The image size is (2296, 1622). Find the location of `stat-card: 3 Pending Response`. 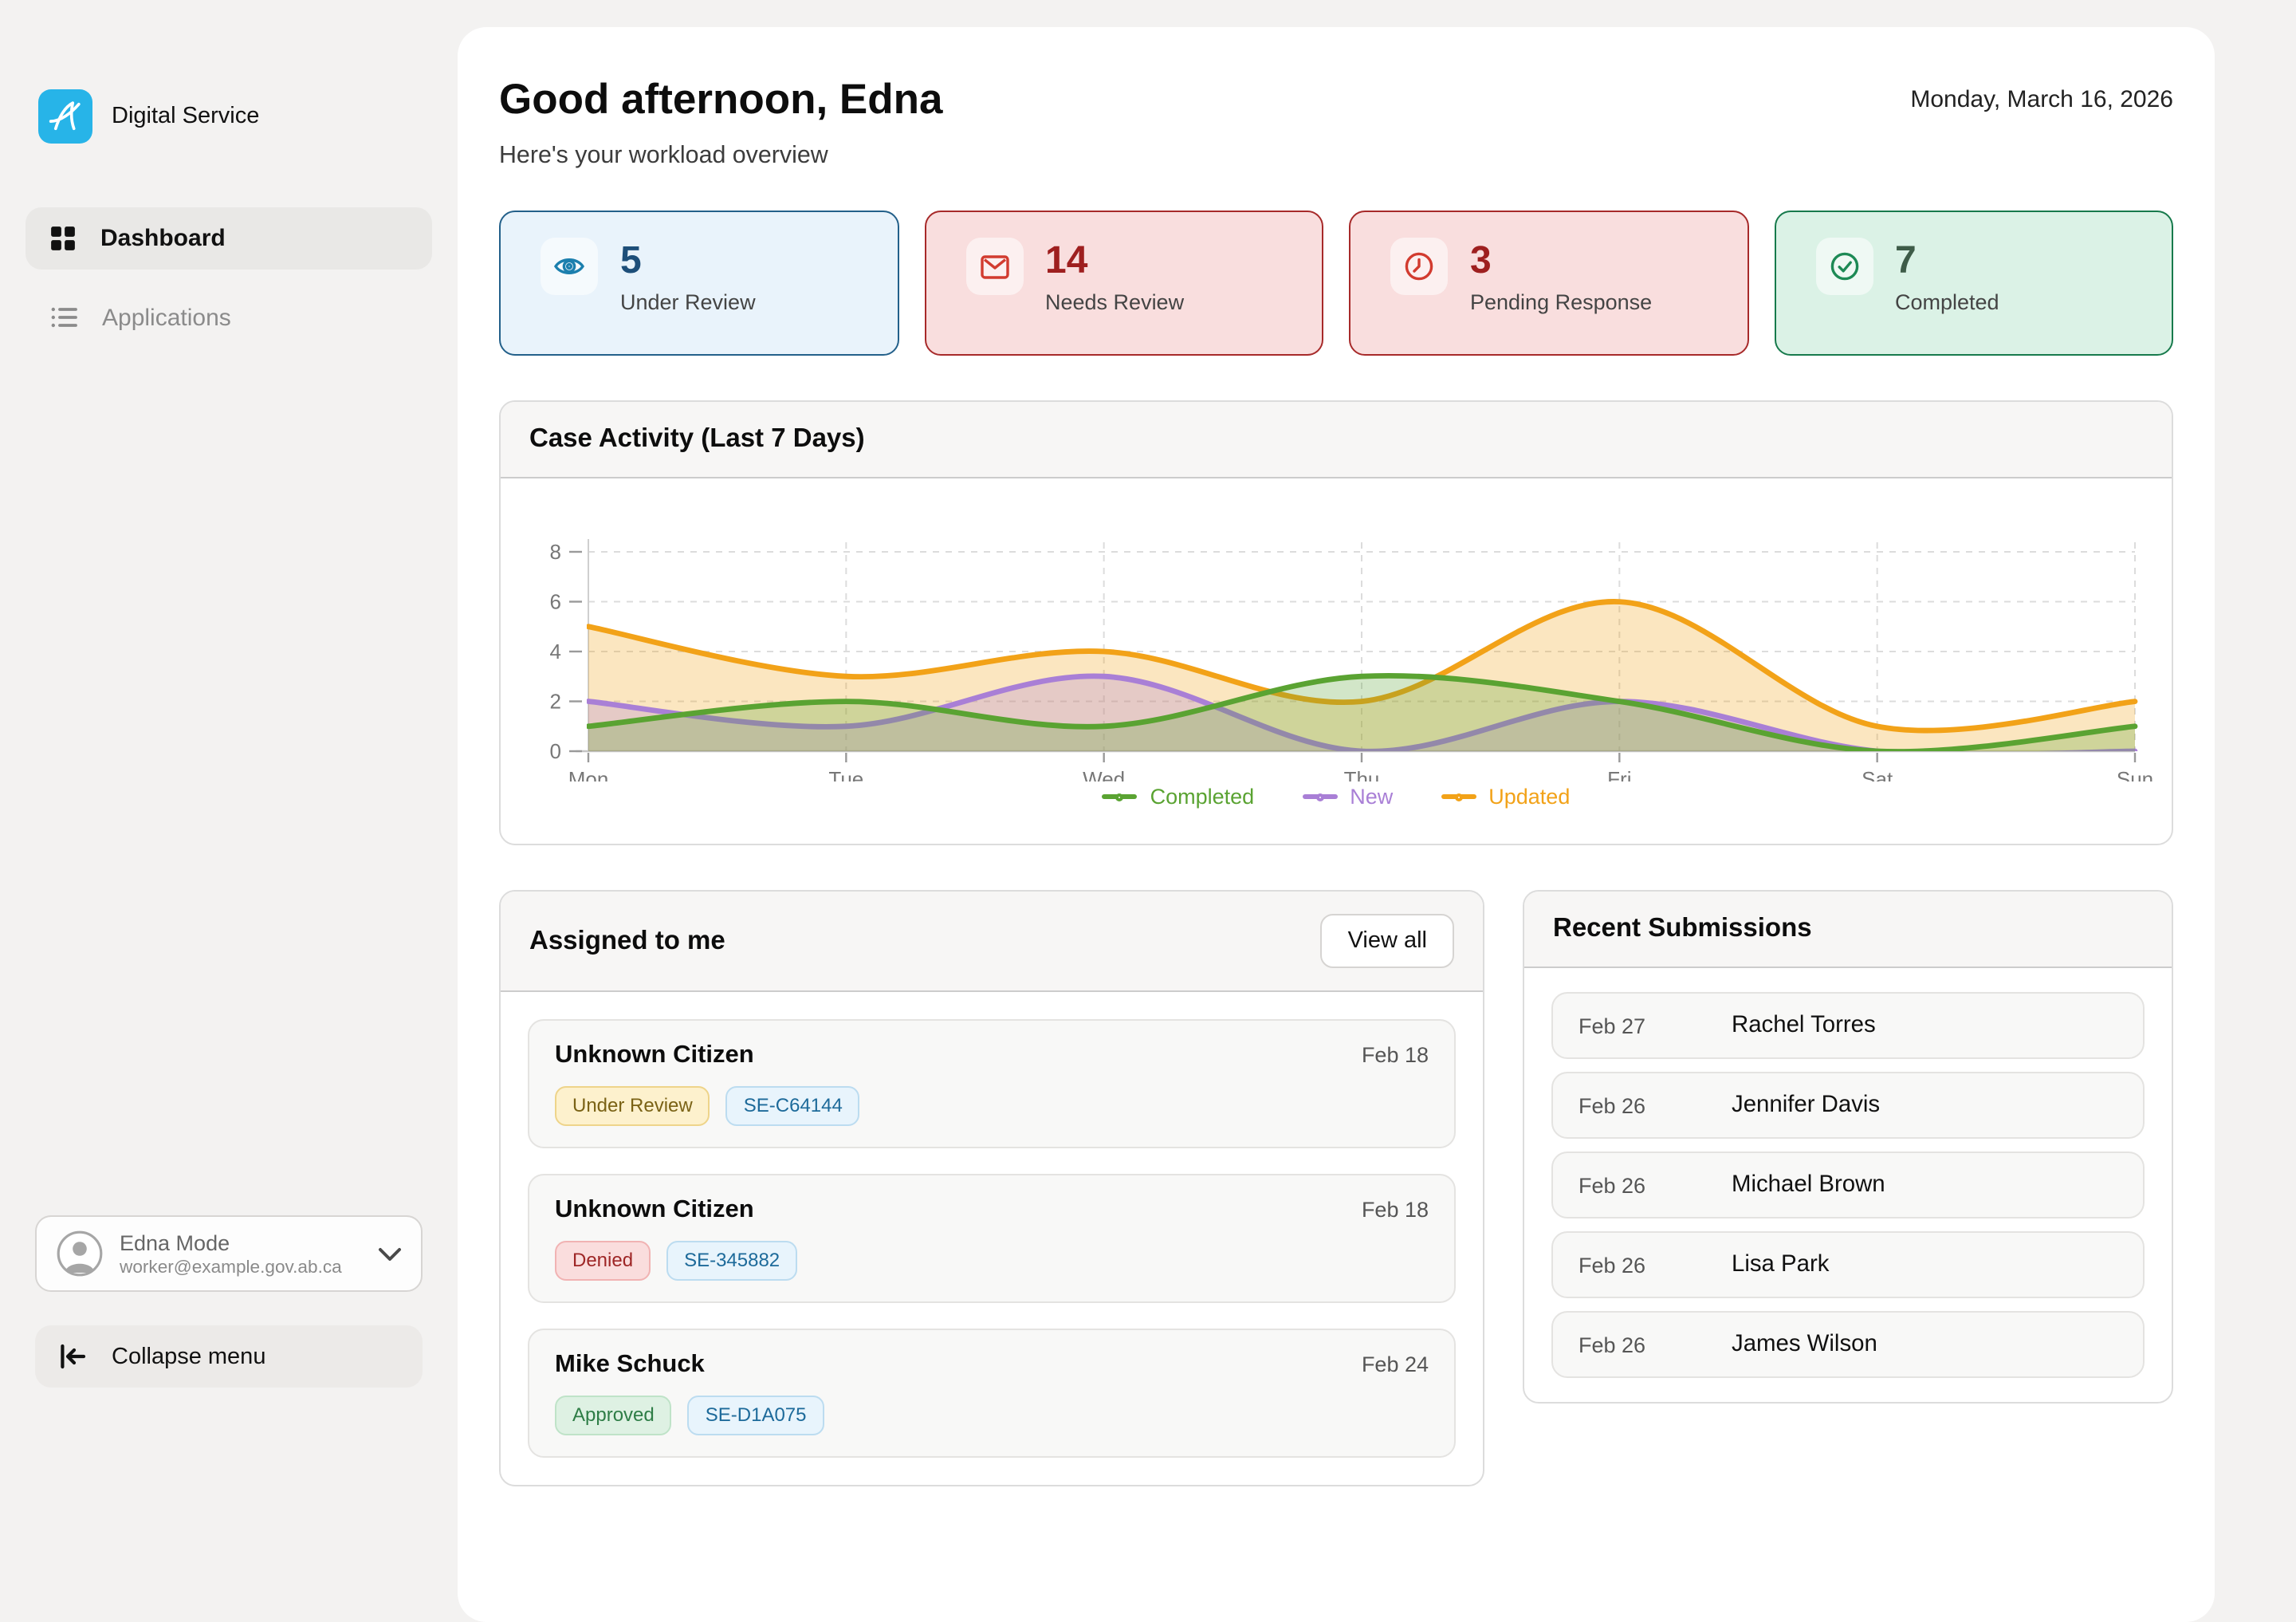

stat-card: 3 Pending Response is located at coordinates (1548, 283).